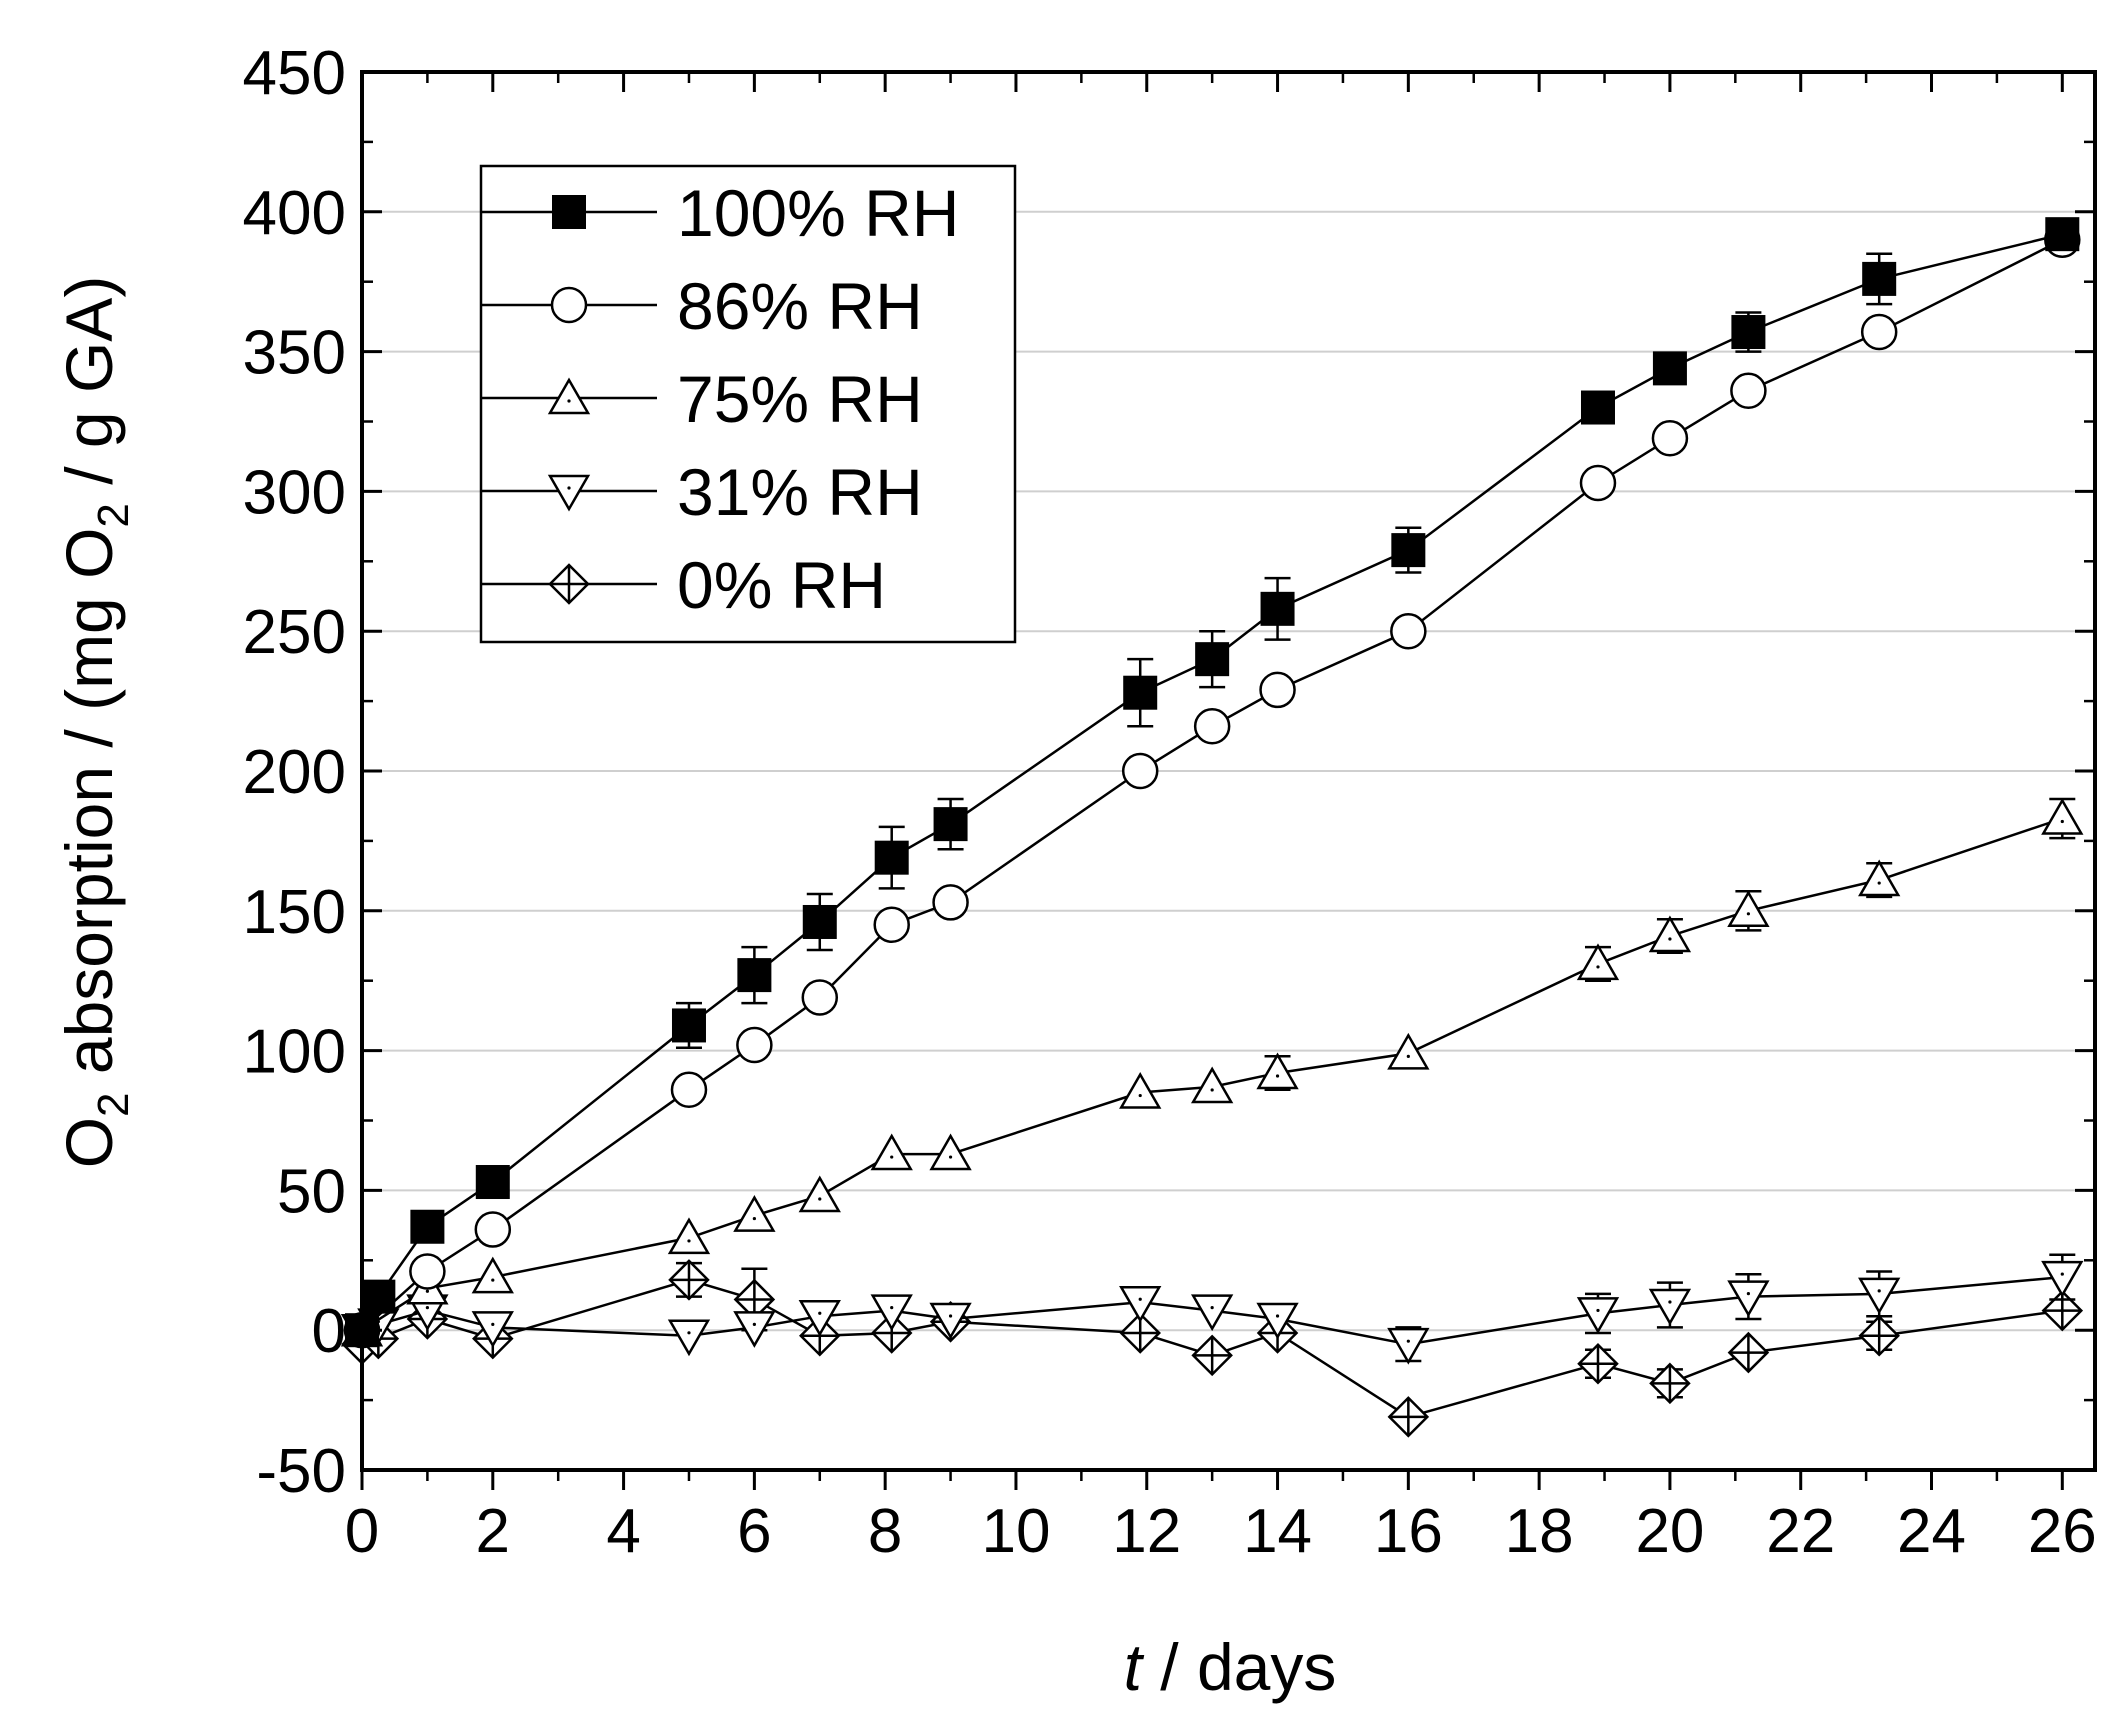 Image resolution: width=2128 pixels, height=1718 pixels. What do you see at coordinates (1408, 1531) in the screenshot?
I see `x-tick-label: 16` at bounding box center [1408, 1531].